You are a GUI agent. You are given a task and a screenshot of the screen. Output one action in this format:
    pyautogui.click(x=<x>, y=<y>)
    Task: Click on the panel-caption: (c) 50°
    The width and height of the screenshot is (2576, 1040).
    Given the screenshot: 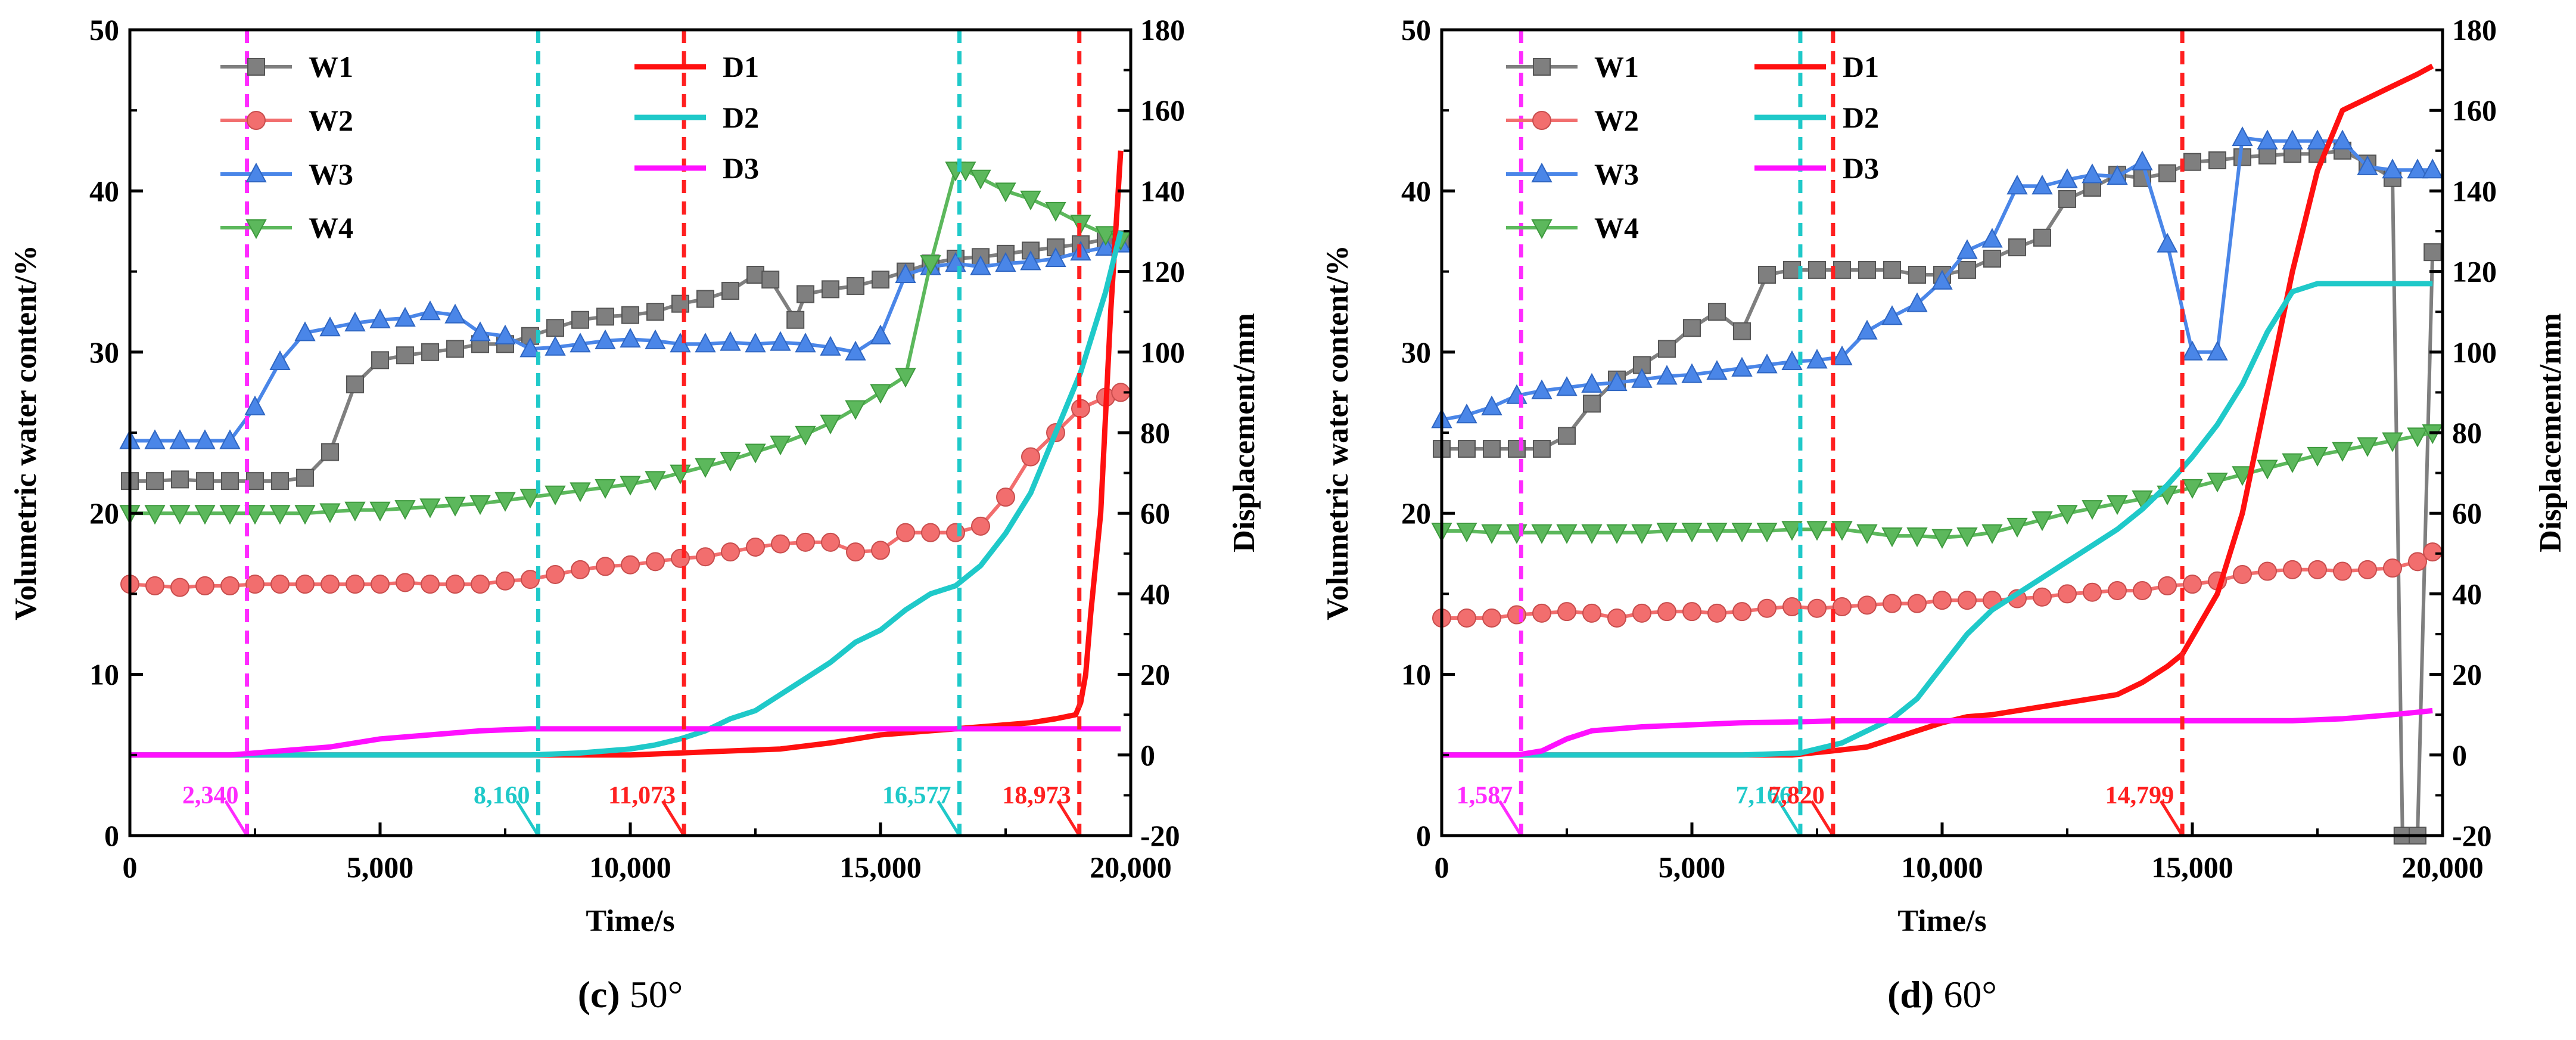 What is the action you would take?
    pyautogui.click(x=630, y=994)
    